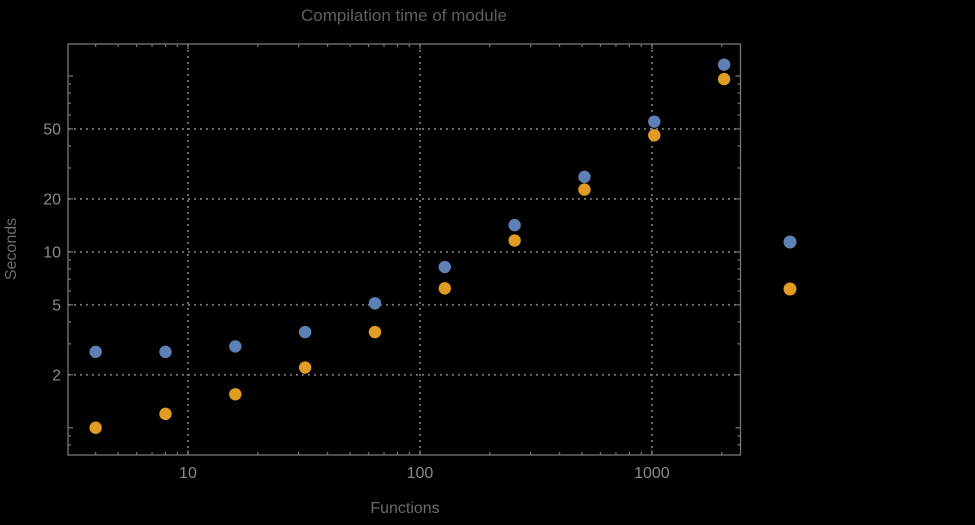 The width and height of the screenshot is (975, 525). I want to click on legend-marker-orange, so click(790, 289).